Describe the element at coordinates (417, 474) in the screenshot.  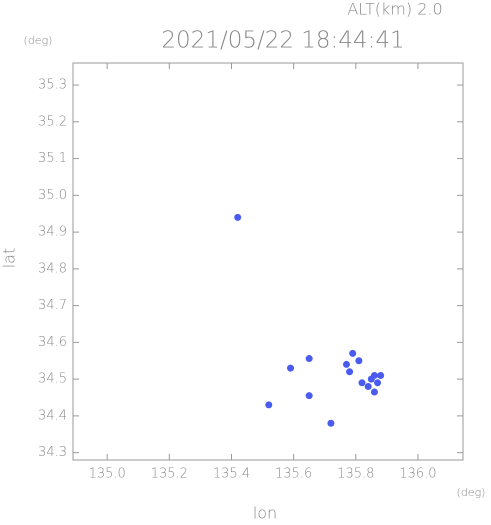
I see `x-tick-label: 136.0` at that location.